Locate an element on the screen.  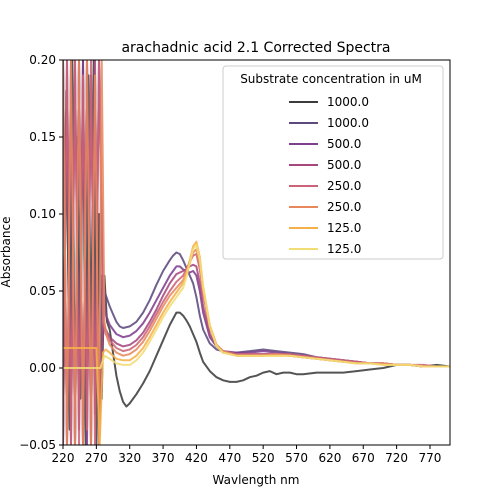
y-axis: −0.05 0.00 0.05 0.10 0.15 0.20 is located at coordinates (41, 252).